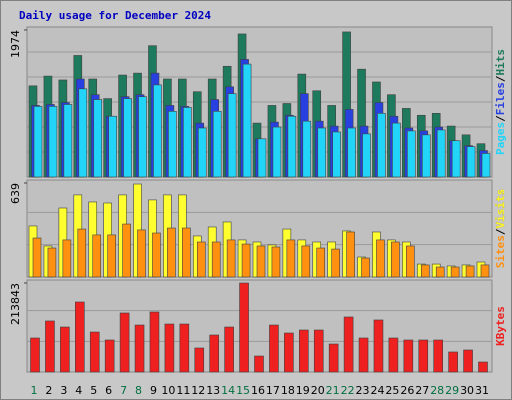  What do you see at coordinates (363, 390) in the screenshot?
I see `x-tick-label: 23` at bounding box center [363, 390].